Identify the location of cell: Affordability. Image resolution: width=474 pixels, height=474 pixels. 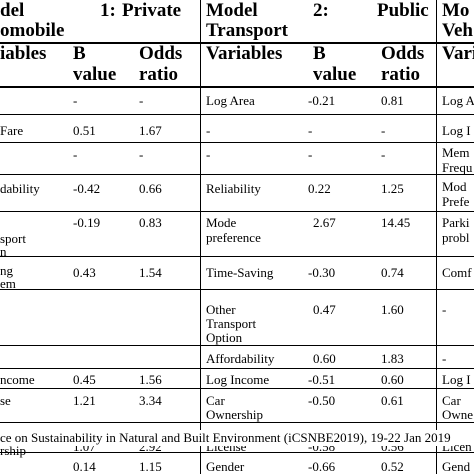
(240, 358).